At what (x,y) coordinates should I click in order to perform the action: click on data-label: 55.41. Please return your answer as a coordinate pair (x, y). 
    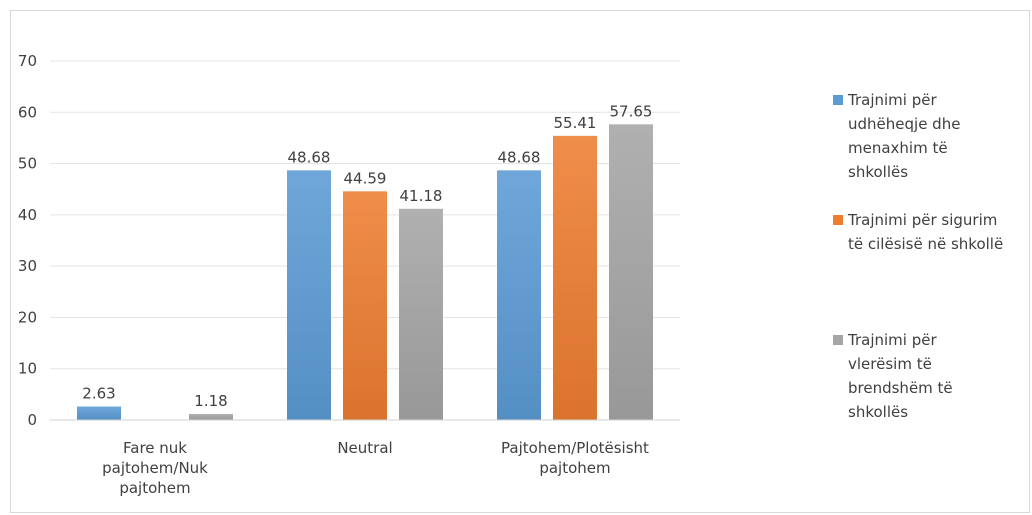
    Looking at the image, I should click on (575, 123).